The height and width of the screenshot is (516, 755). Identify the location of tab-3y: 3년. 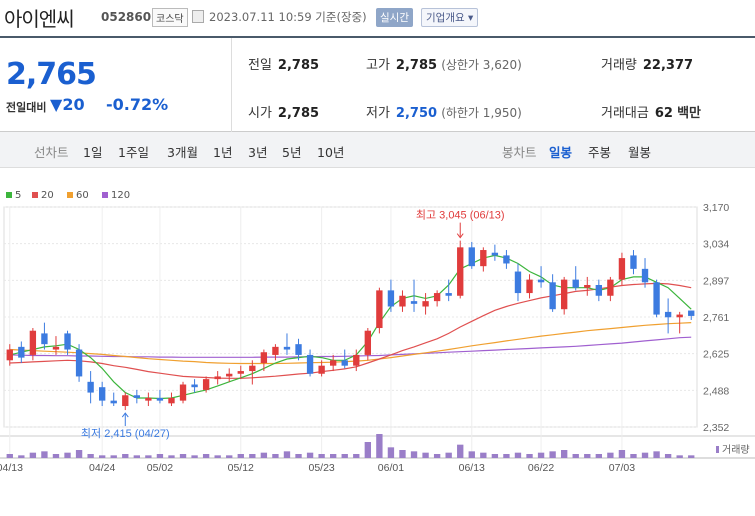
(258, 152).